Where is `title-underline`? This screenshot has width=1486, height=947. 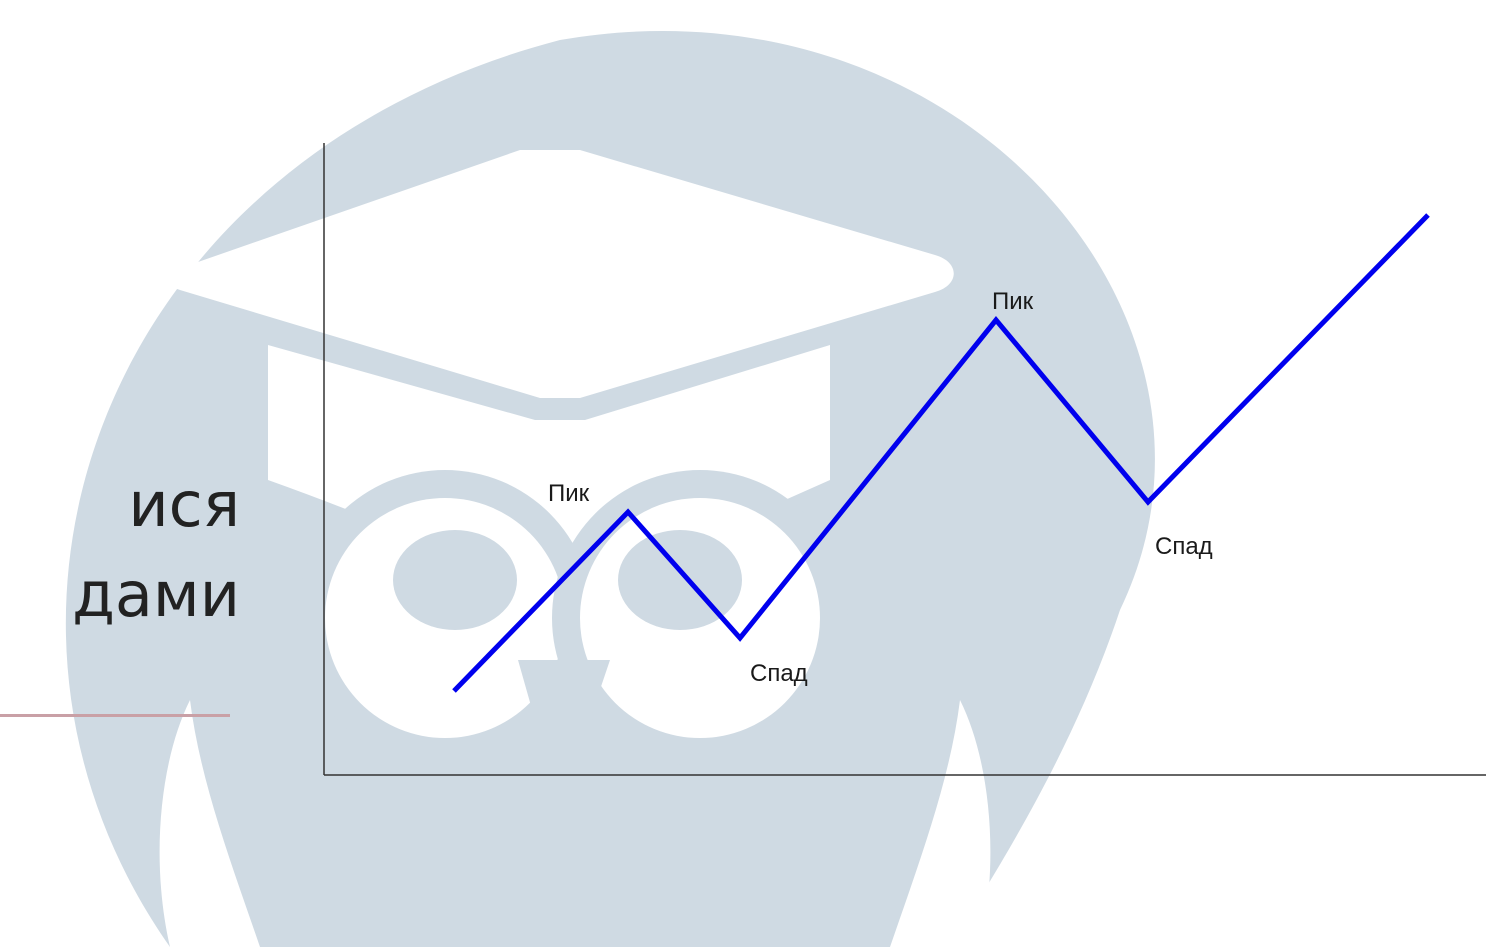
title-underline is located at coordinates (115, 715).